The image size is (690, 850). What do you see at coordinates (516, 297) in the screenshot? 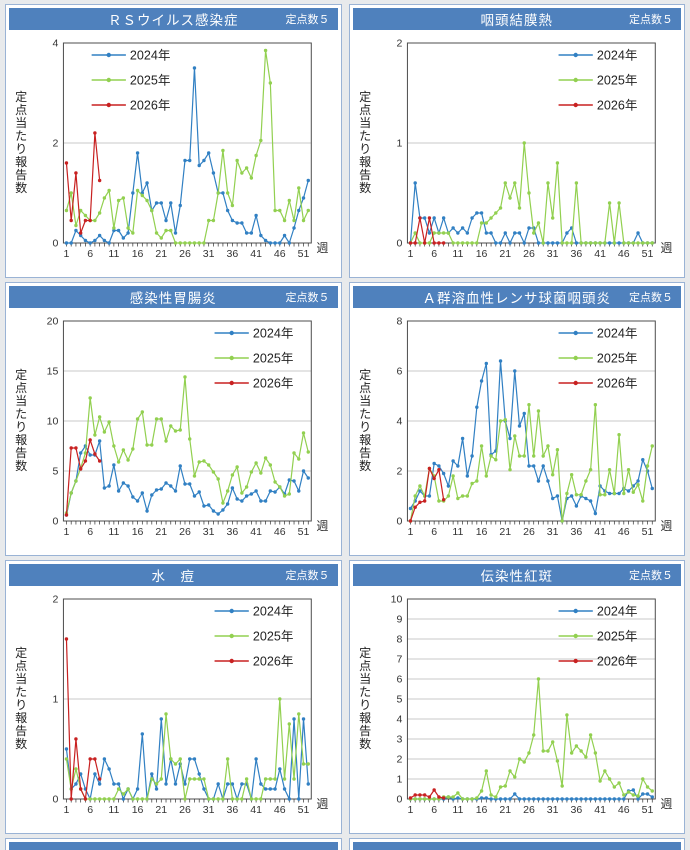
I see `panel-header: Ａ群溶血性レンサ球菌咽頭炎 定点数５` at bounding box center [516, 297].